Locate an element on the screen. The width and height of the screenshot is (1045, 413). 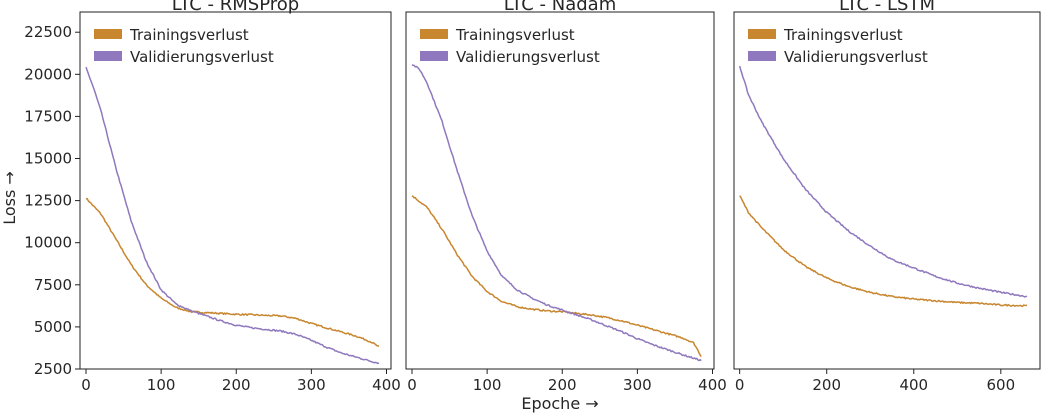
chart-title: LTC - RMSProp is located at coordinates (235, 7).